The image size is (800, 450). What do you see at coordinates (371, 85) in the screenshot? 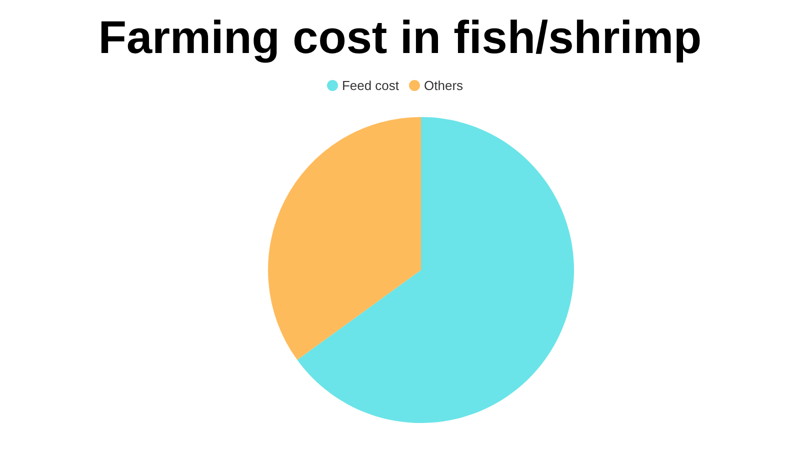
I see `legend-label: Feed cost` at bounding box center [371, 85].